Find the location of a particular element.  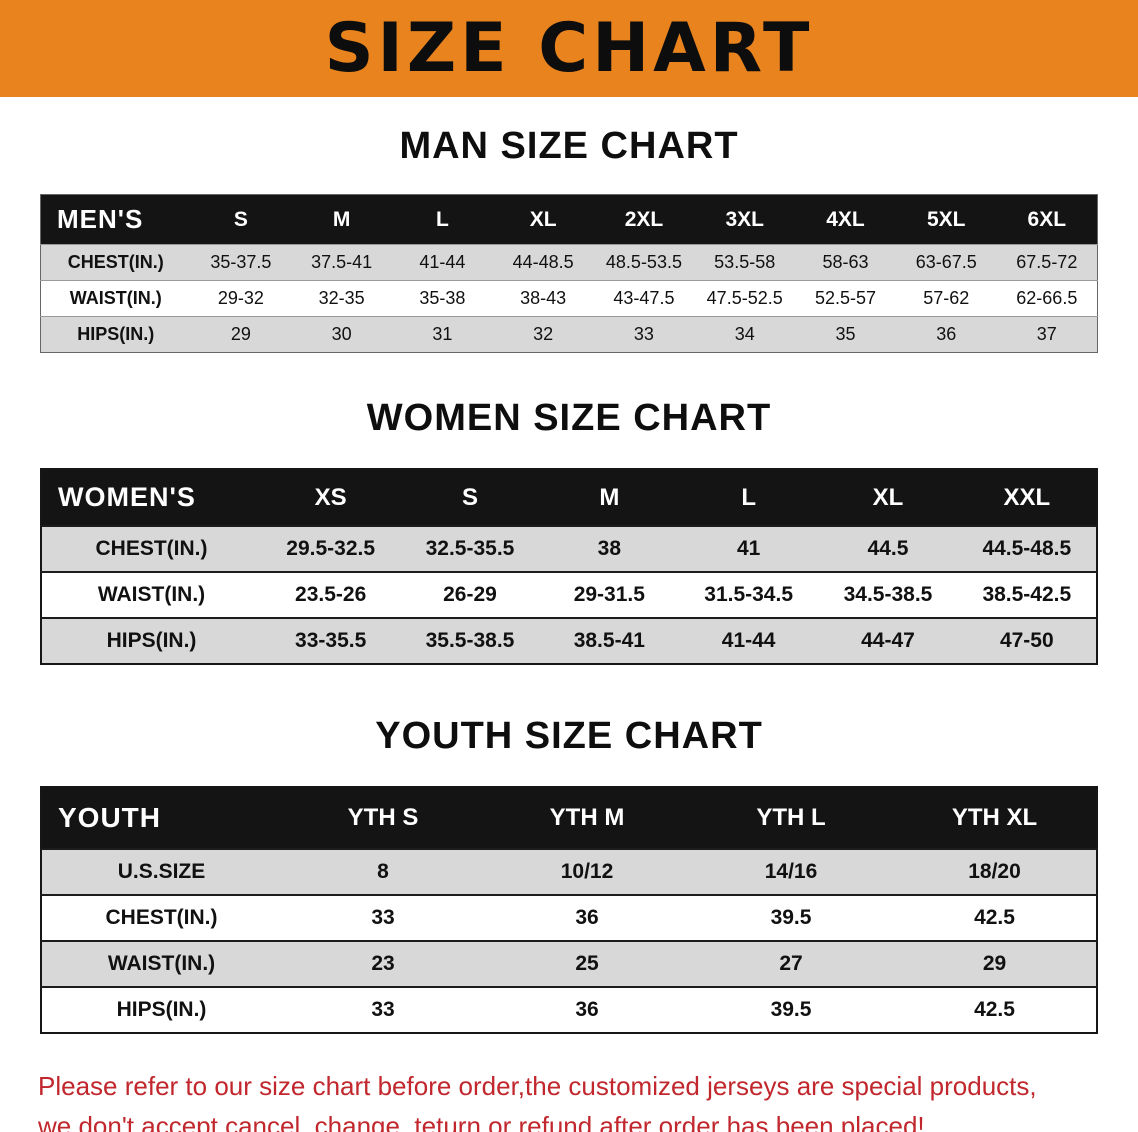

size-column-header: YTH L is located at coordinates (791, 818).